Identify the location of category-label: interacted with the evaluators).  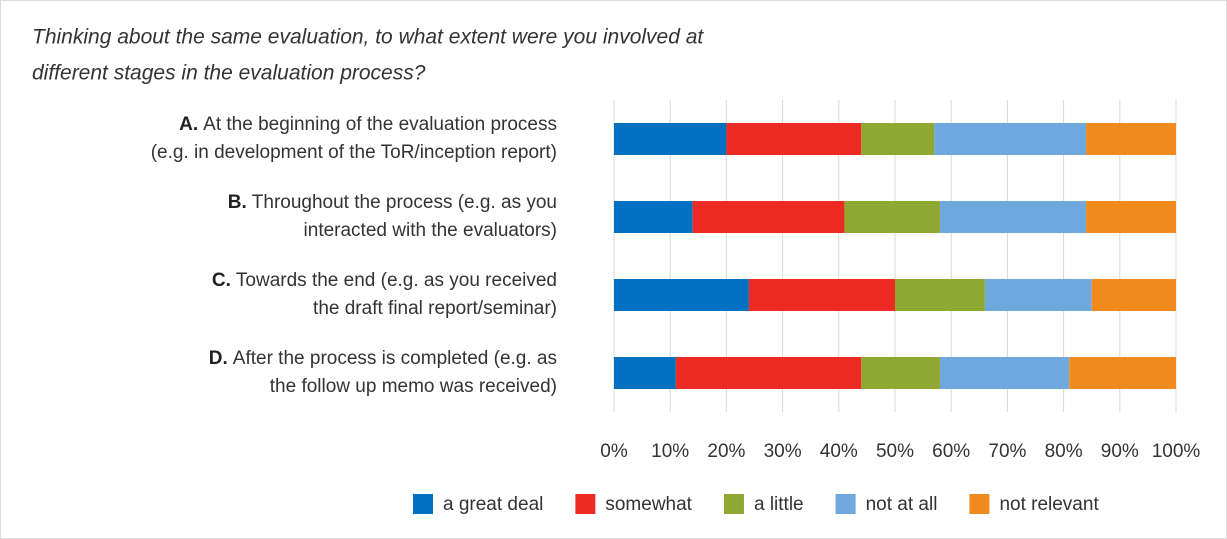
(430, 230).